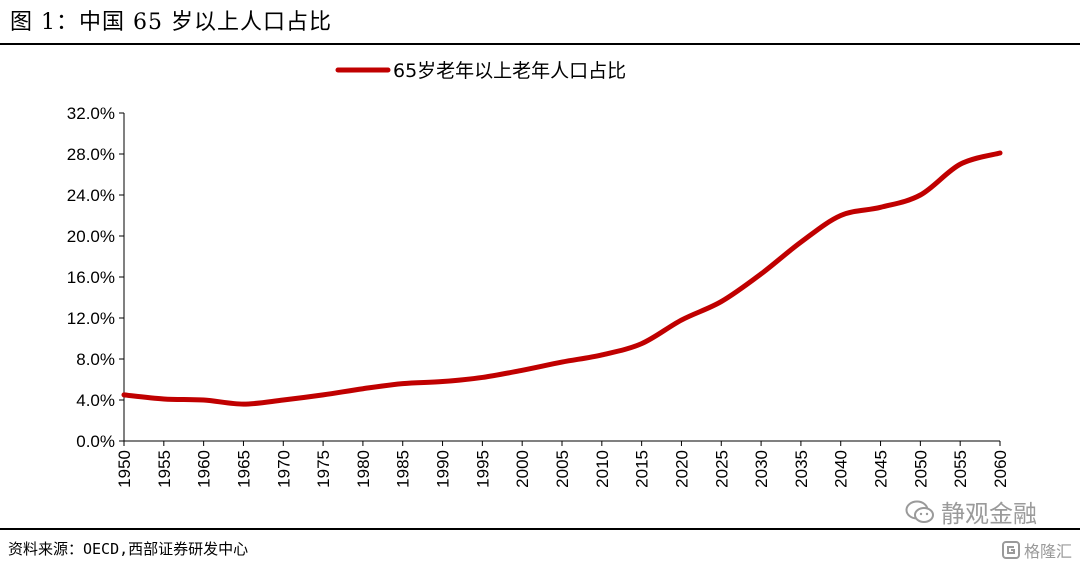 Image resolution: width=1080 pixels, height=563 pixels. I want to click on x-tick-label: 2000, so click(522, 469).